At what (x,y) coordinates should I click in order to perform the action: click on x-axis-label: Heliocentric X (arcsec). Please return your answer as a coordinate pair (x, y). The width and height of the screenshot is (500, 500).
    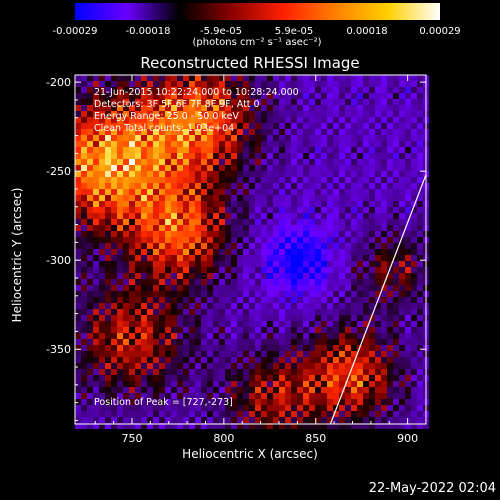
    Looking at the image, I should click on (250, 454).